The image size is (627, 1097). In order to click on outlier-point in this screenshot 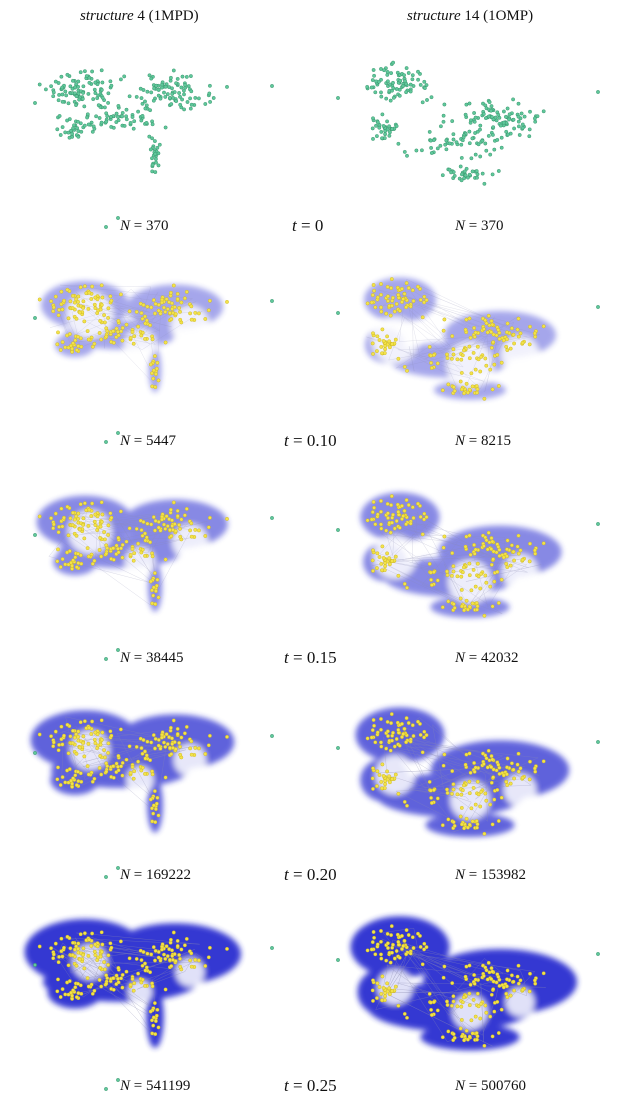, I will do `click(338, 98)`.